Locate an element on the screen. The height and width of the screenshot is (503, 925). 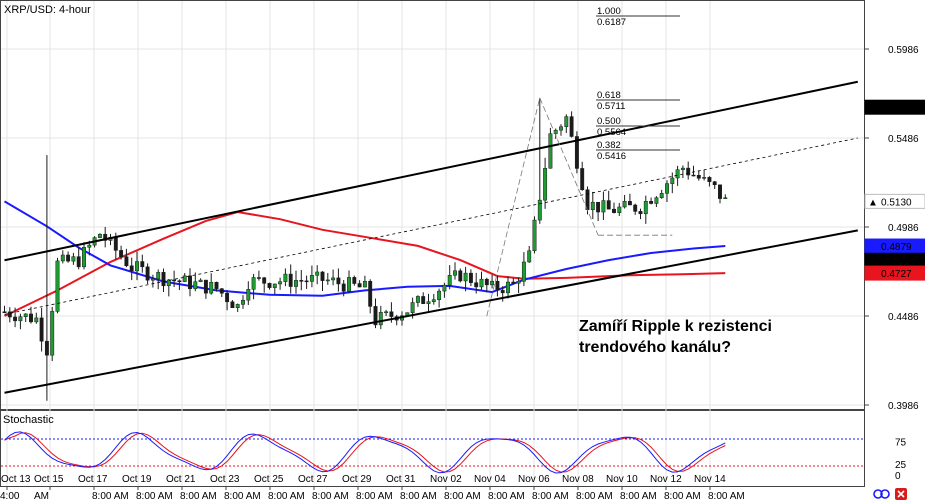
price-badge: ▲ 0.5130 is located at coordinates (894, 201).